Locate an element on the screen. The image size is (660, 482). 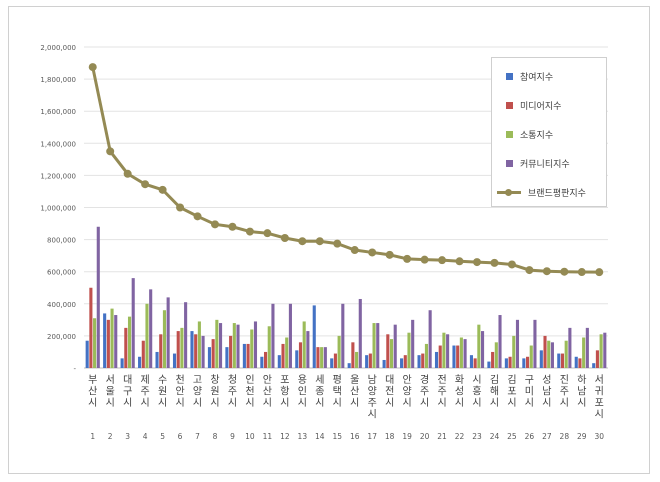
x-rank-label: 29 is located at coordinates (582, 436).